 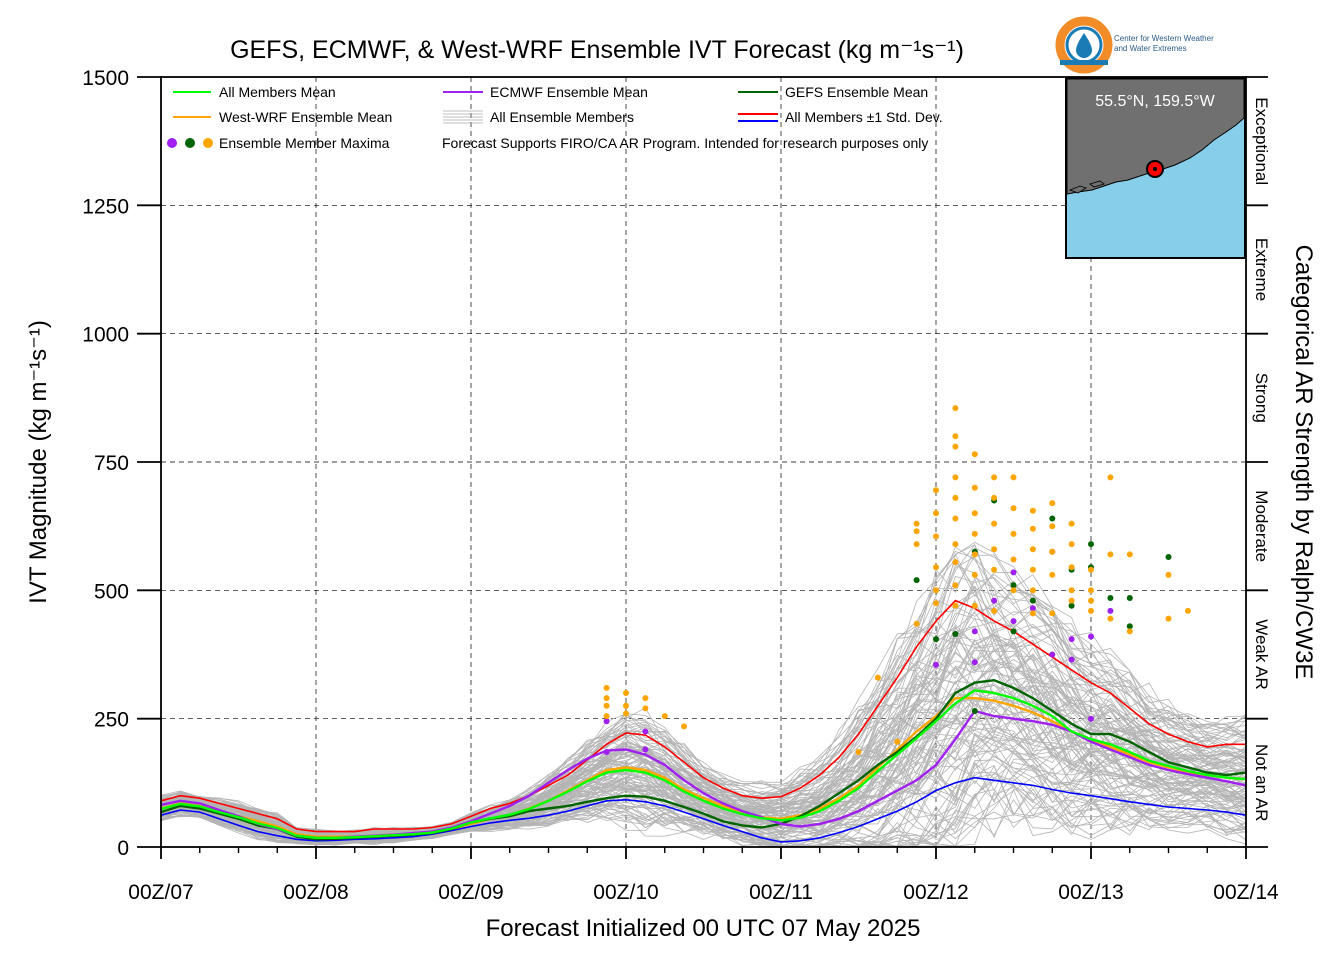 What do you see at coordinates (1261, 141) in the screenshot?
I see `category-label: Exceptional` at bounding box center [1261, 141].